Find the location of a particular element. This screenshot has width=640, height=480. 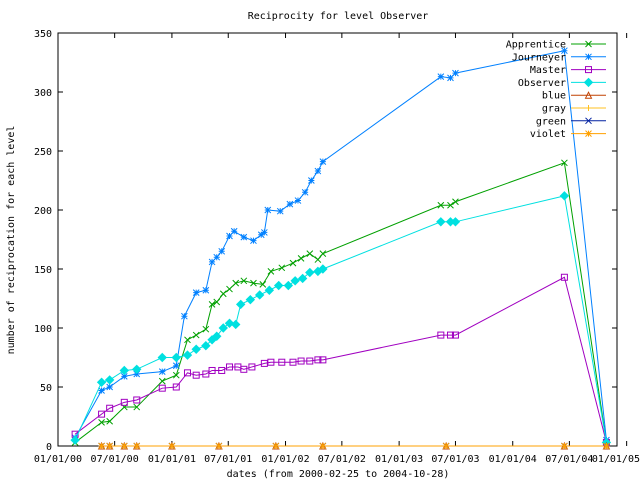

legend-label: green is located at coordinates (551, 121).